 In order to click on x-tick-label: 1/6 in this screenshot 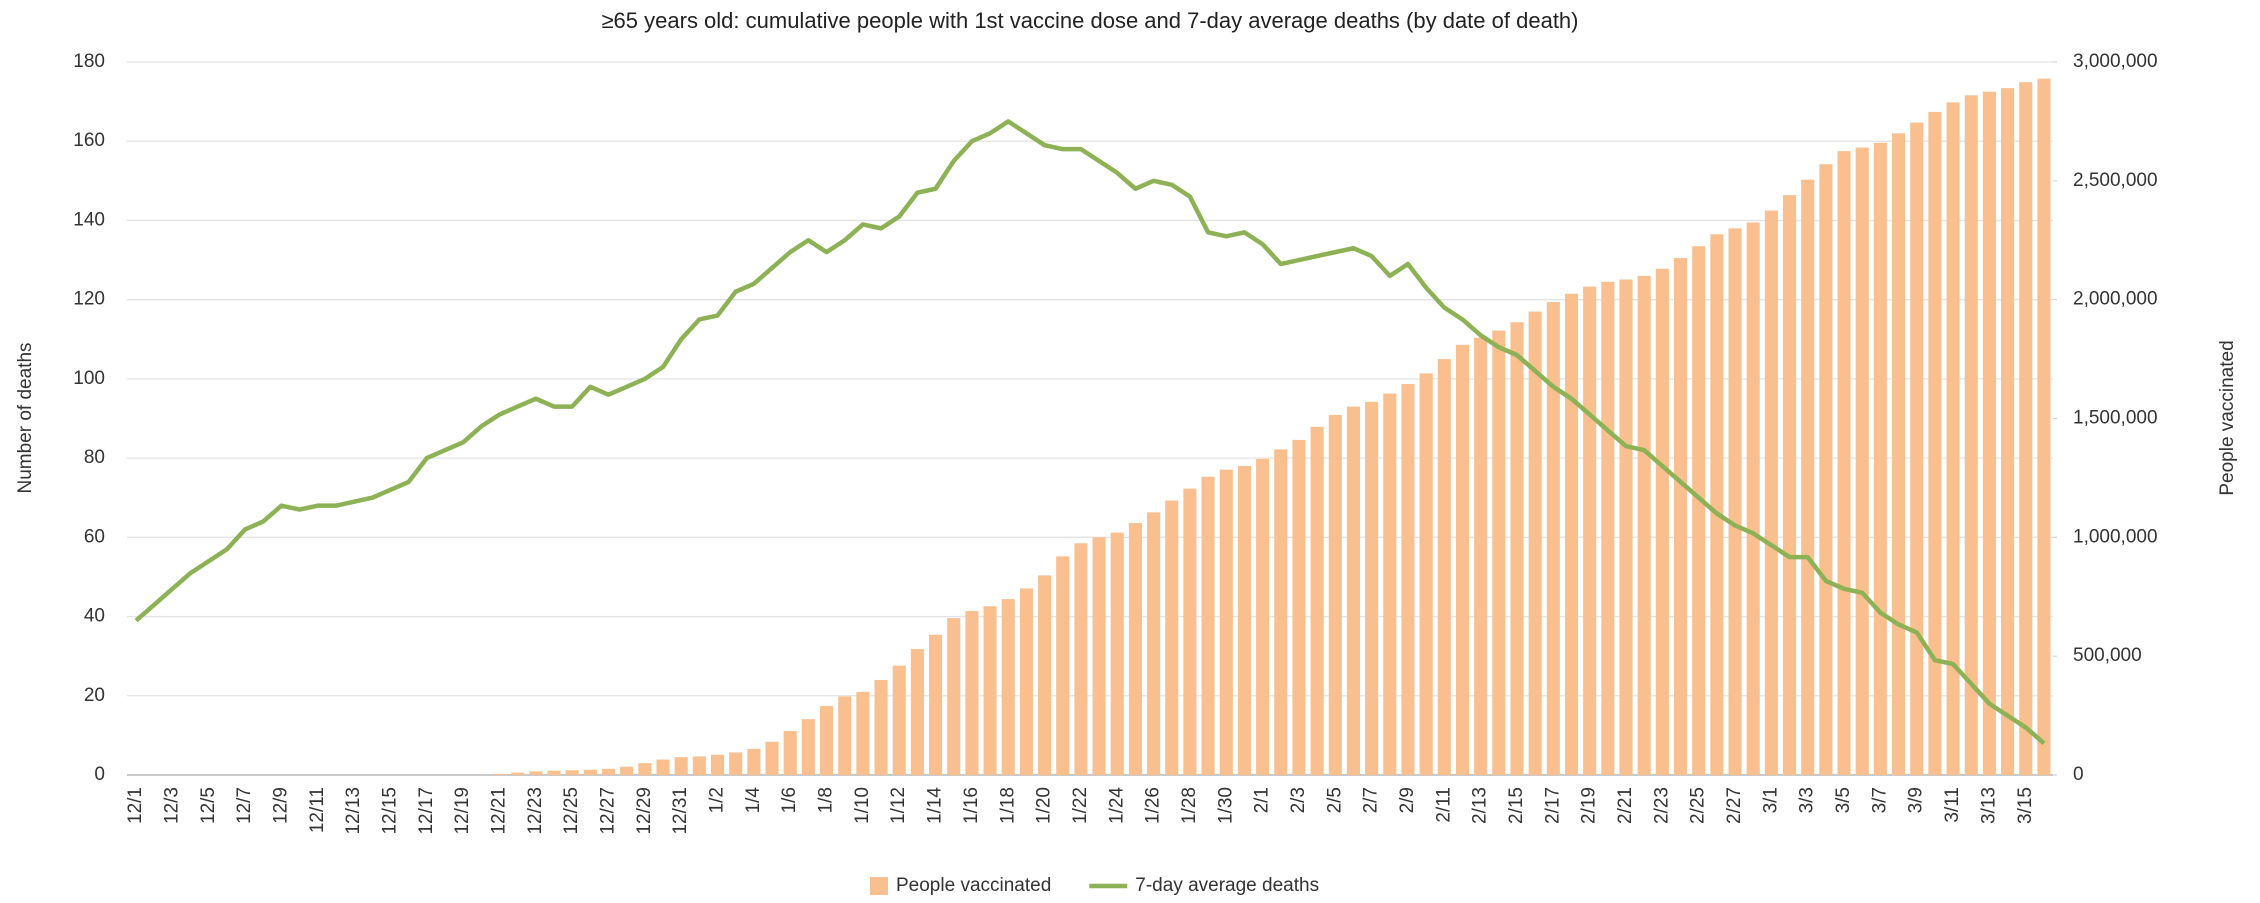, I will do `click(789, 800)`.